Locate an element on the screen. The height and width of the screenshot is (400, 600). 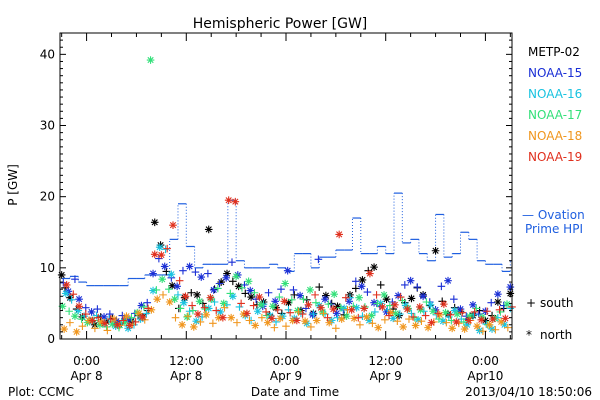
y-tick-label: 40 is located at coordinates (47, 54).